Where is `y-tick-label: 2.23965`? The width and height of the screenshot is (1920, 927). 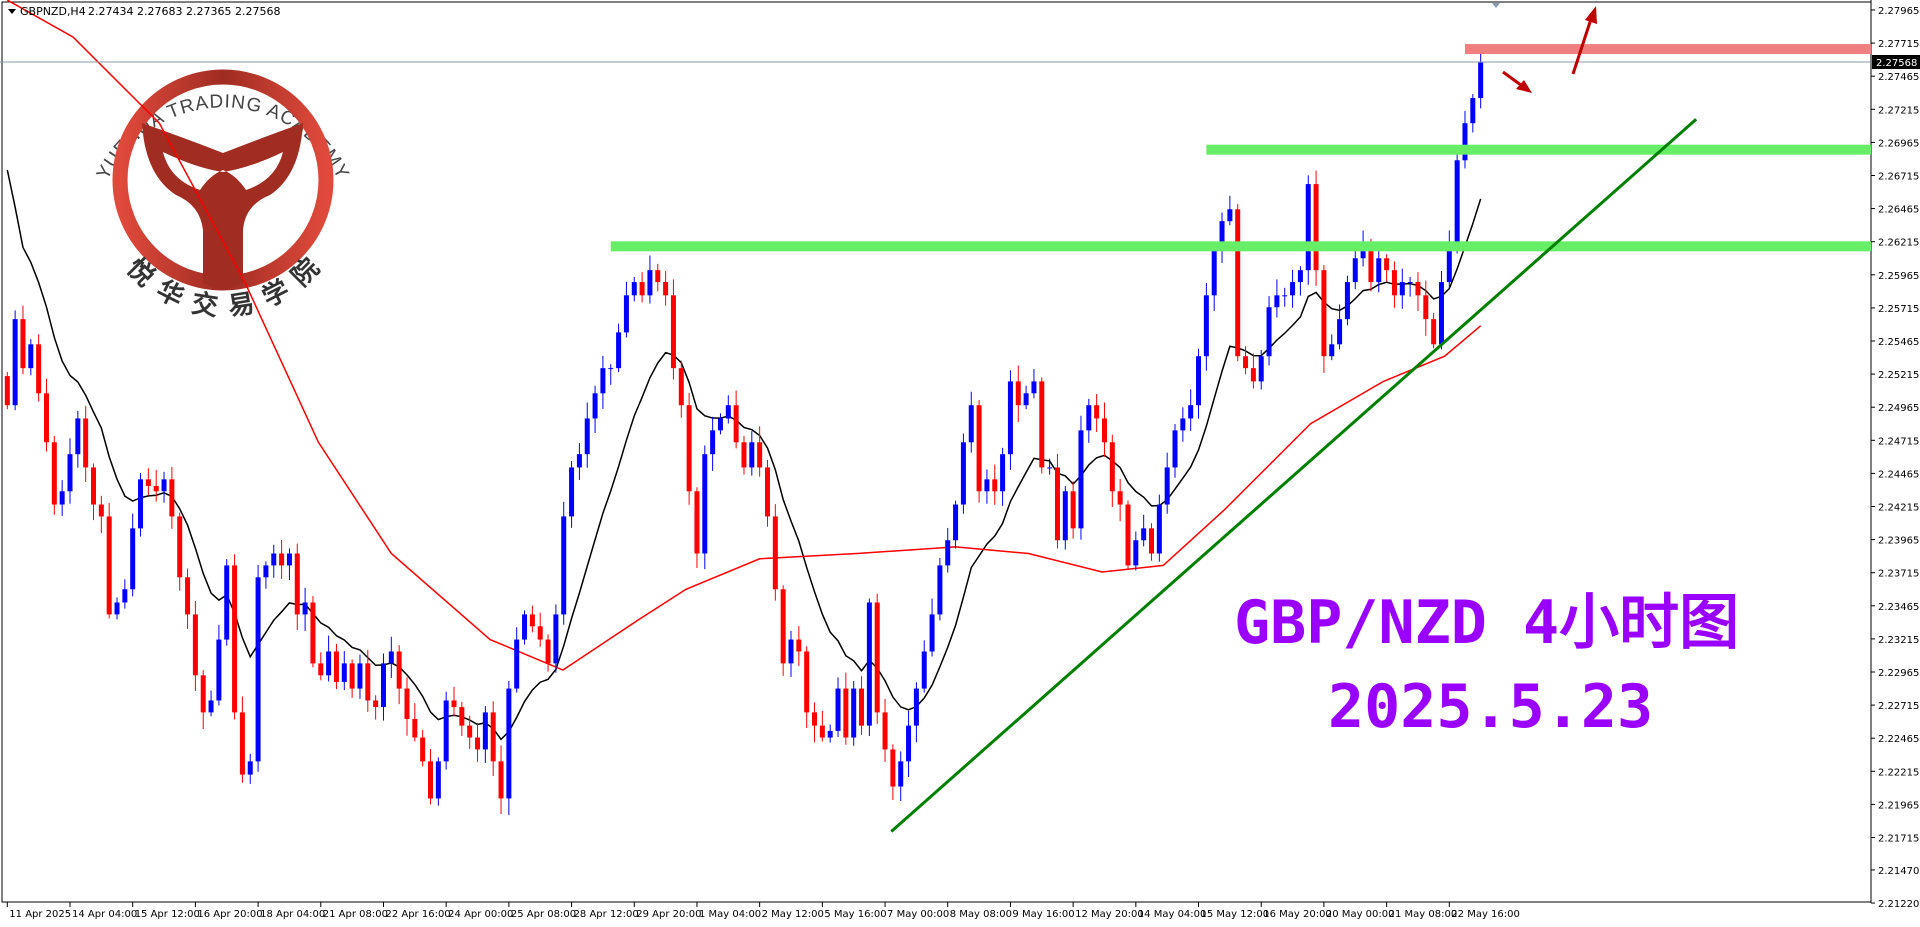 y-tick-label: 2.23965 is located at coordinates (1898, 541).